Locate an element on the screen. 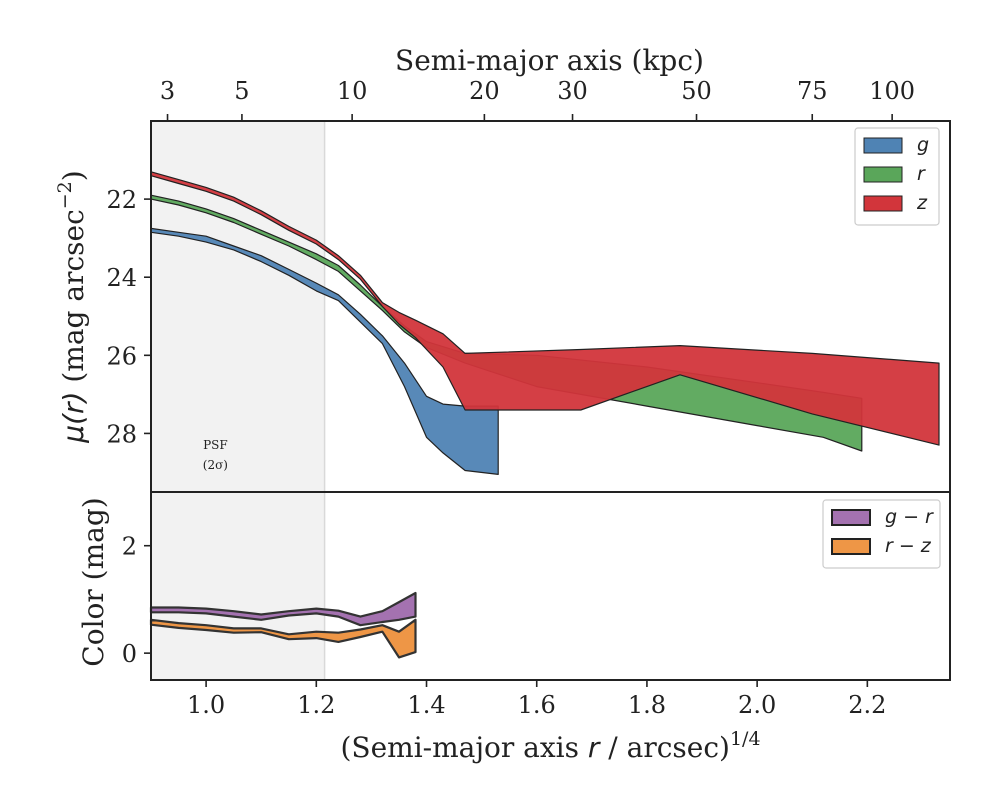 The width and height of the screenshot is (1000, 800). x-tick-label: 1.6 is located at coordinates (537, 705).